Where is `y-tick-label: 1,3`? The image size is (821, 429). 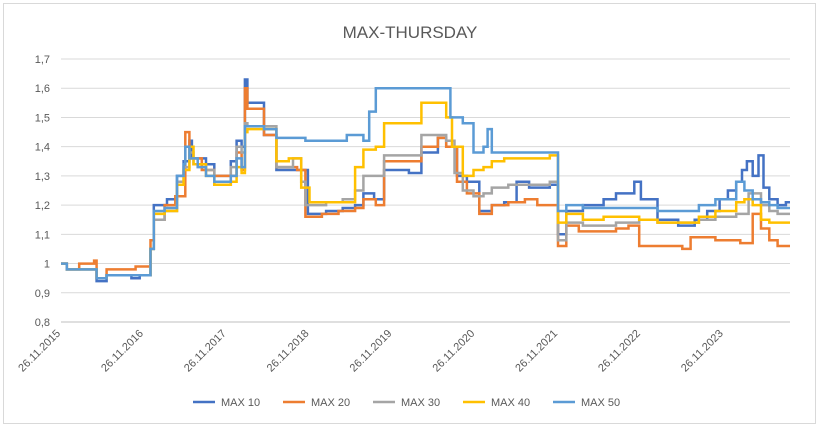
y-tick-label: 1,3 is located at coordinates (42, 177).